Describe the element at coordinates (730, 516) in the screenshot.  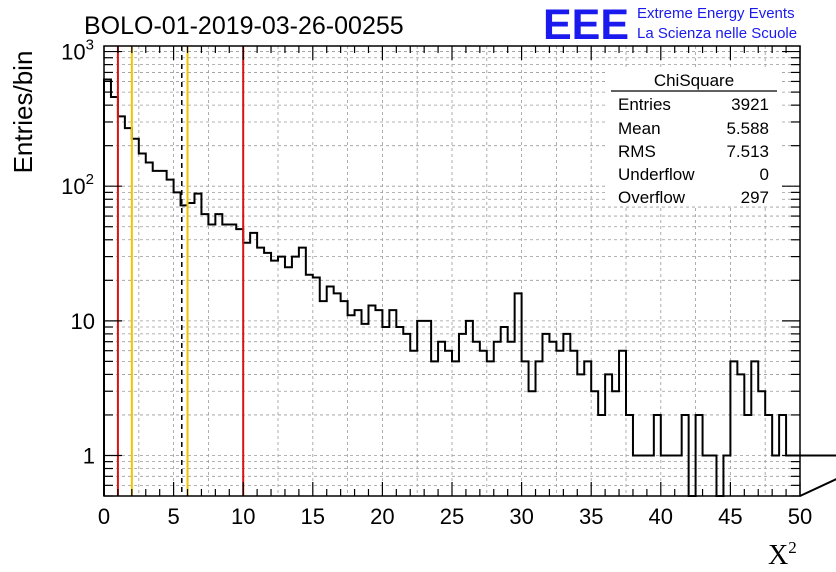
I see `x-tick-label: 45` at that location.